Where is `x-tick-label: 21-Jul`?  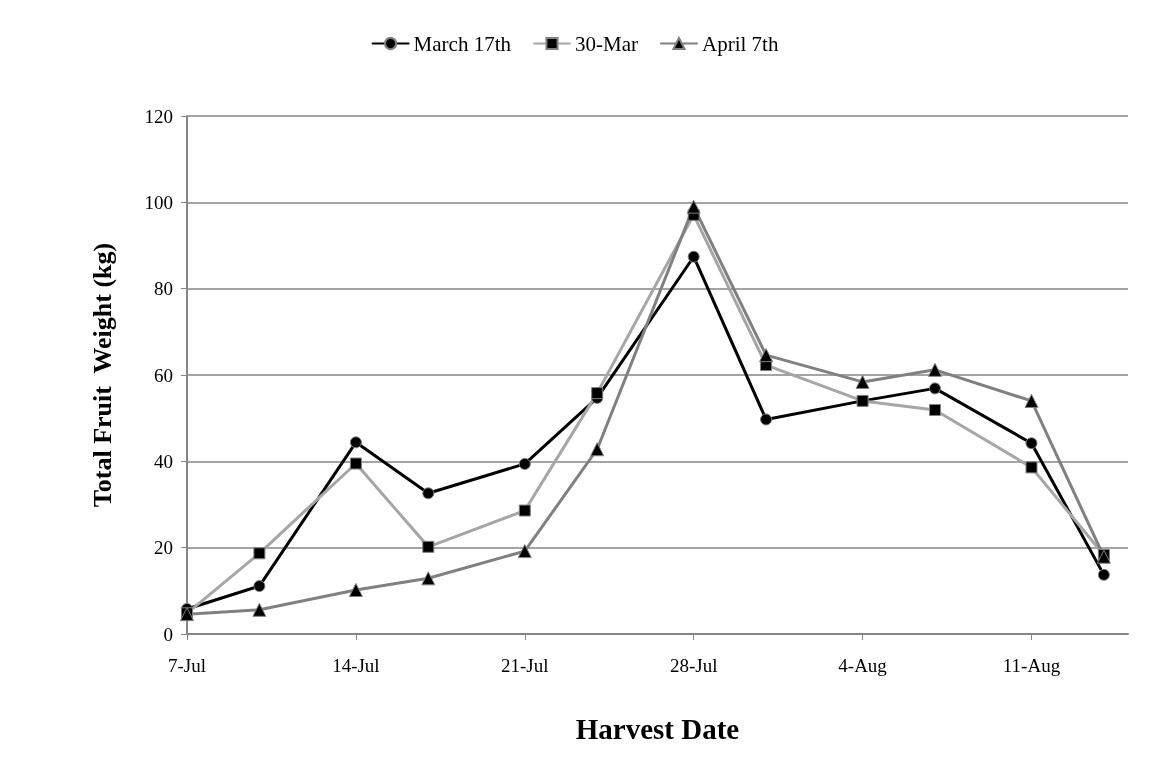 x-tick-label: 21-Jul is located at coordinates (525, 665).